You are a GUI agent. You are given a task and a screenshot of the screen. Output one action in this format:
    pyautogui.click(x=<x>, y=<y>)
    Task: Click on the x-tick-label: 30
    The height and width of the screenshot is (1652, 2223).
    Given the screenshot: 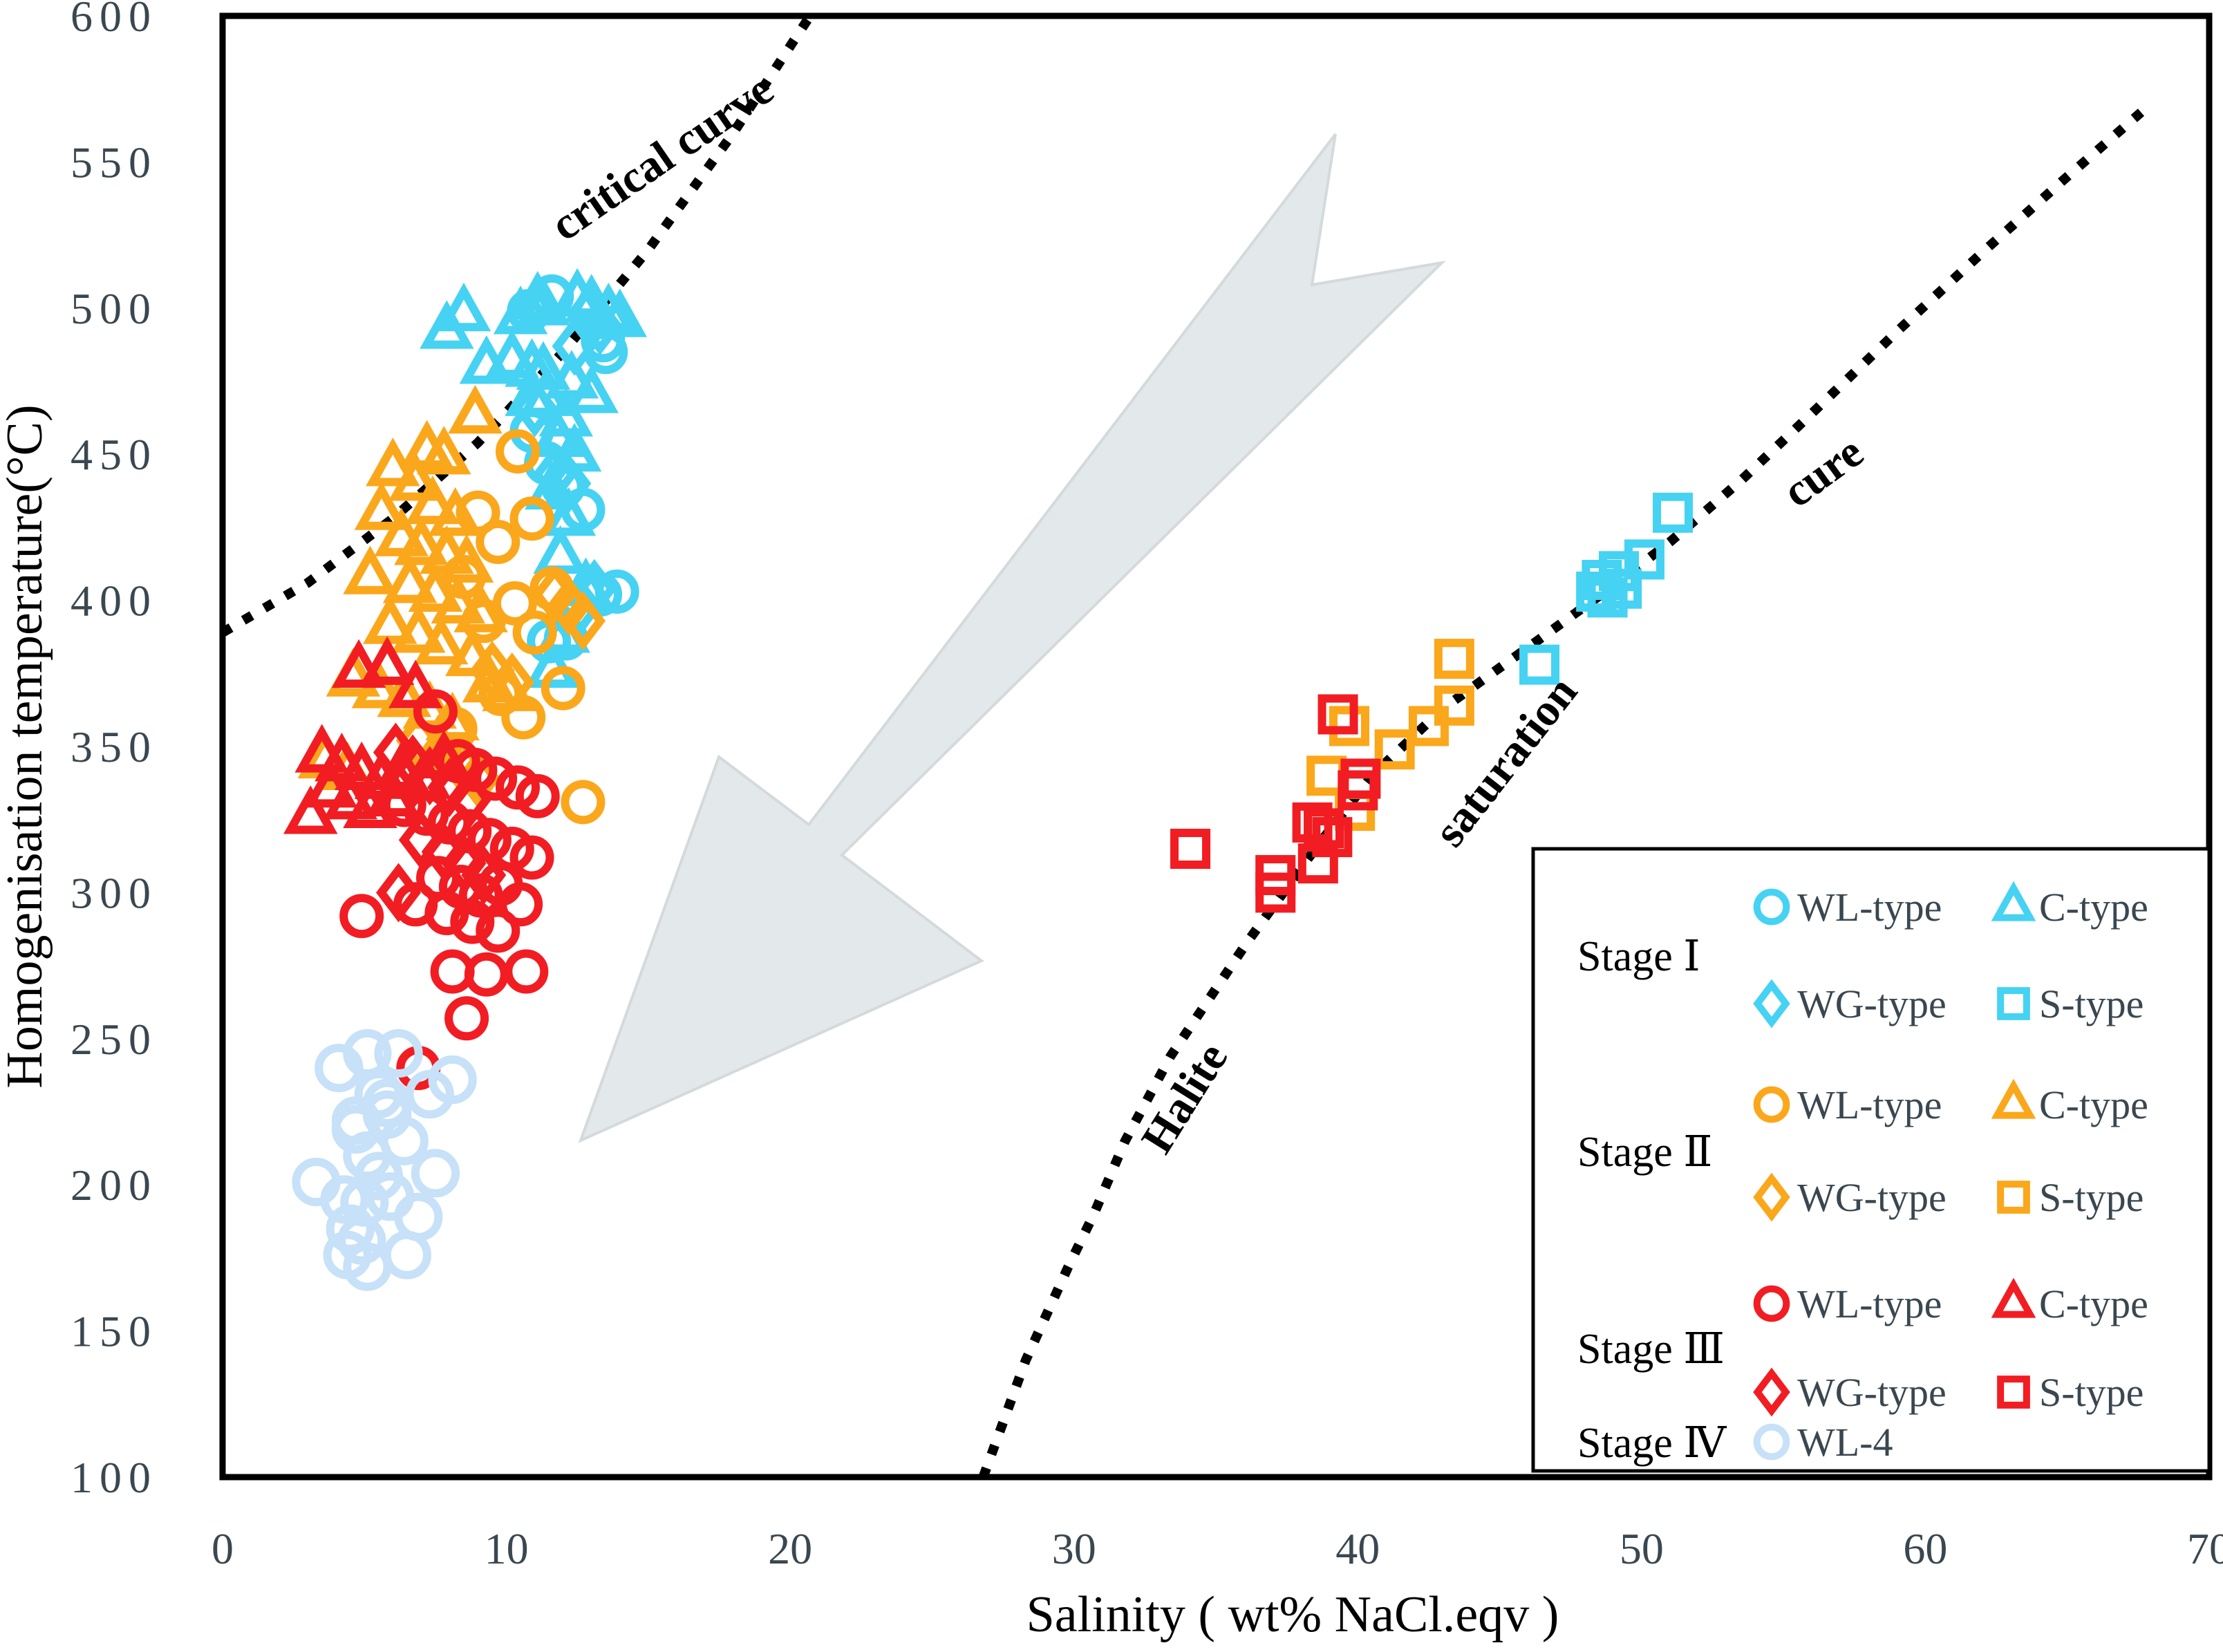 What is the action you would take?
    pyautogui.click(x=1074, y=1548)
    